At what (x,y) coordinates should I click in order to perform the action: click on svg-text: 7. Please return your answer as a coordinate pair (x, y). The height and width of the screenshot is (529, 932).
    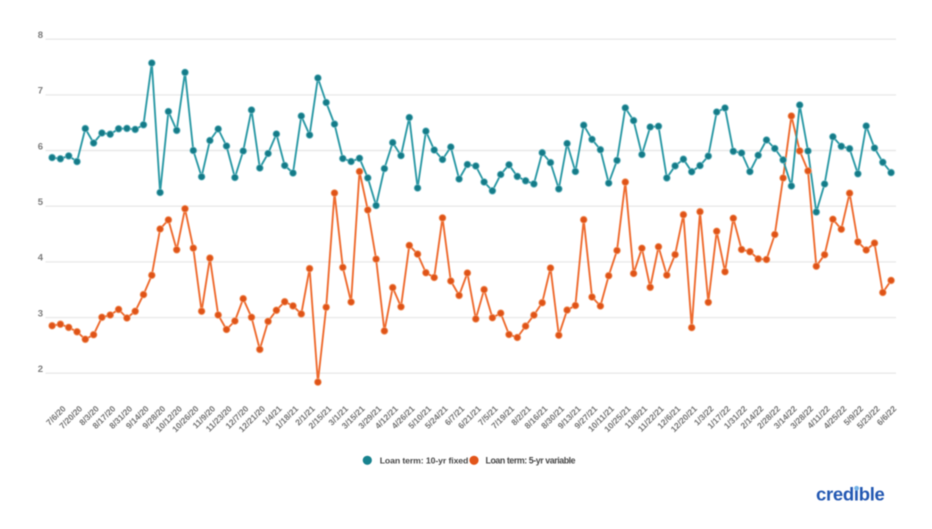
    Looking at the image, I should click on (40, 91).